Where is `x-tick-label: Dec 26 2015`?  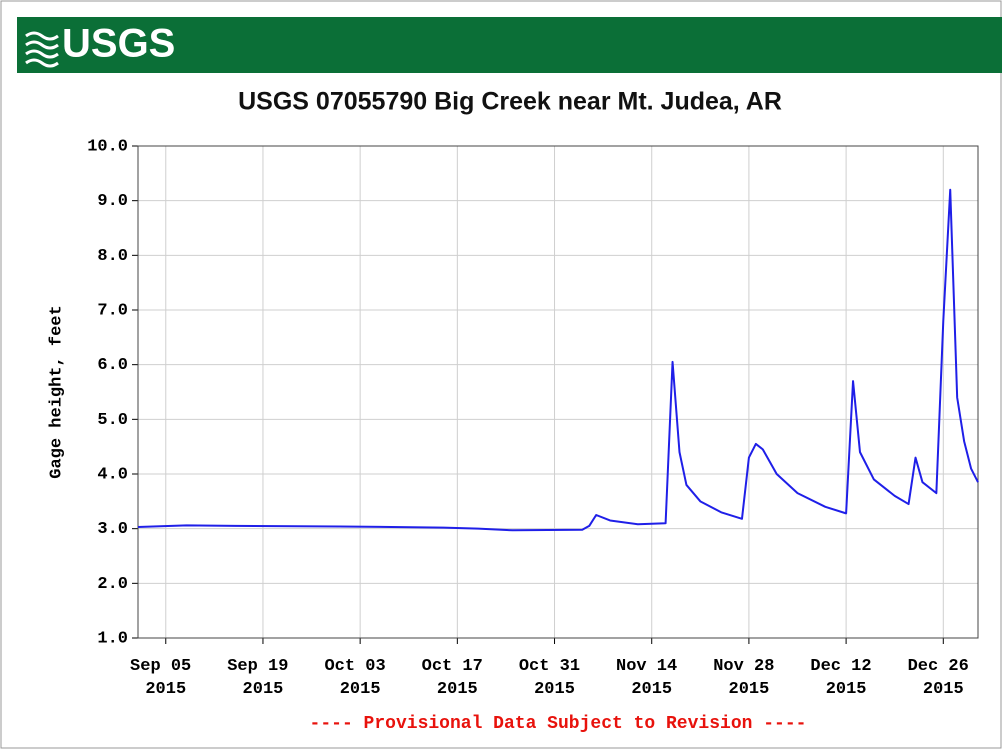
x-tick-label: Dec 26 2015 is located at coordinates (943, 678).